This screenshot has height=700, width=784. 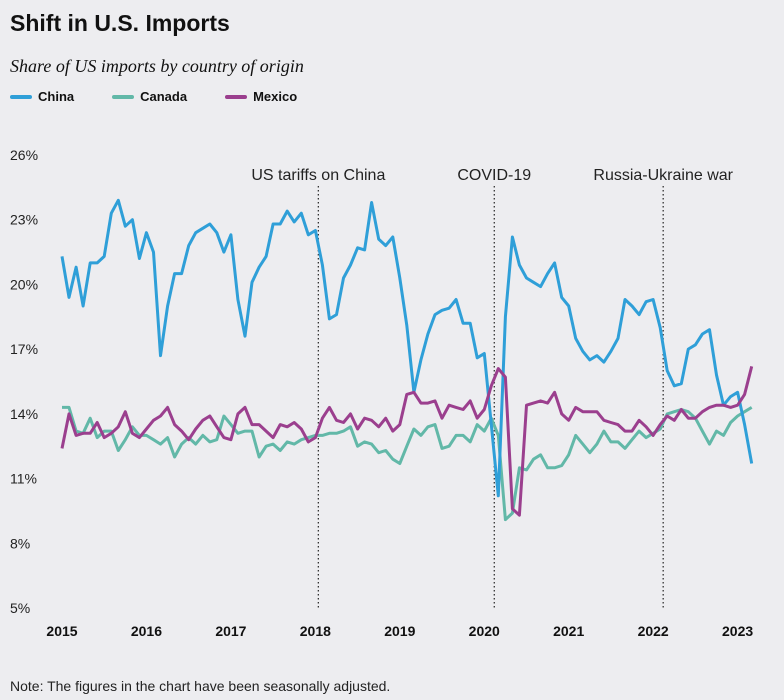 I want to click on x-tick-label: 2016, so click(x=146, y=631).